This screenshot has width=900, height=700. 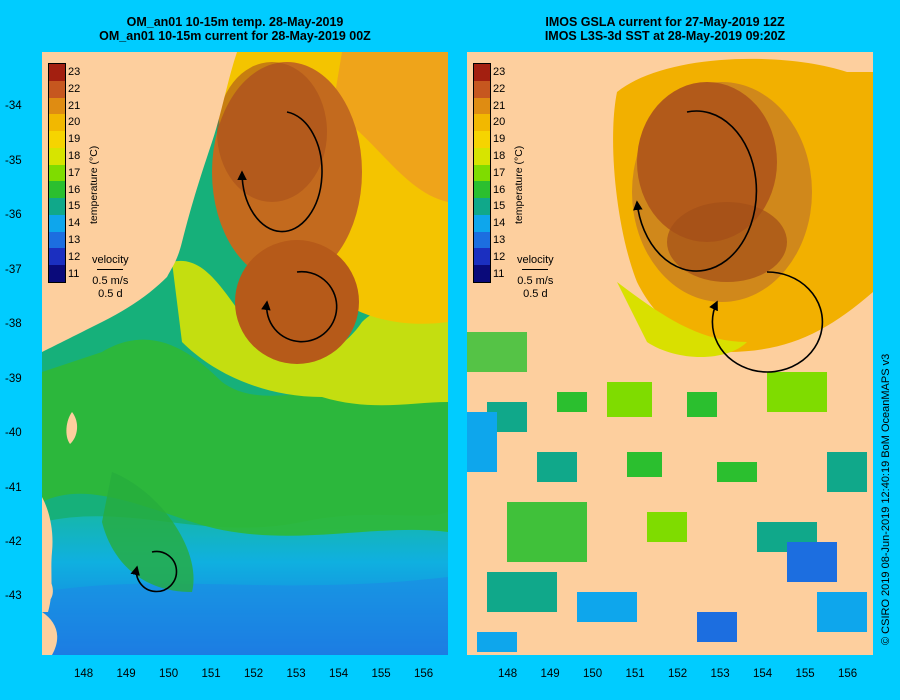 What do you see at coordinates (665, 22) in the screenshot?
I see `right-title-line1: IMOS GSLA current for 27-May-2019 12Z` at bounding box center [665, 22].